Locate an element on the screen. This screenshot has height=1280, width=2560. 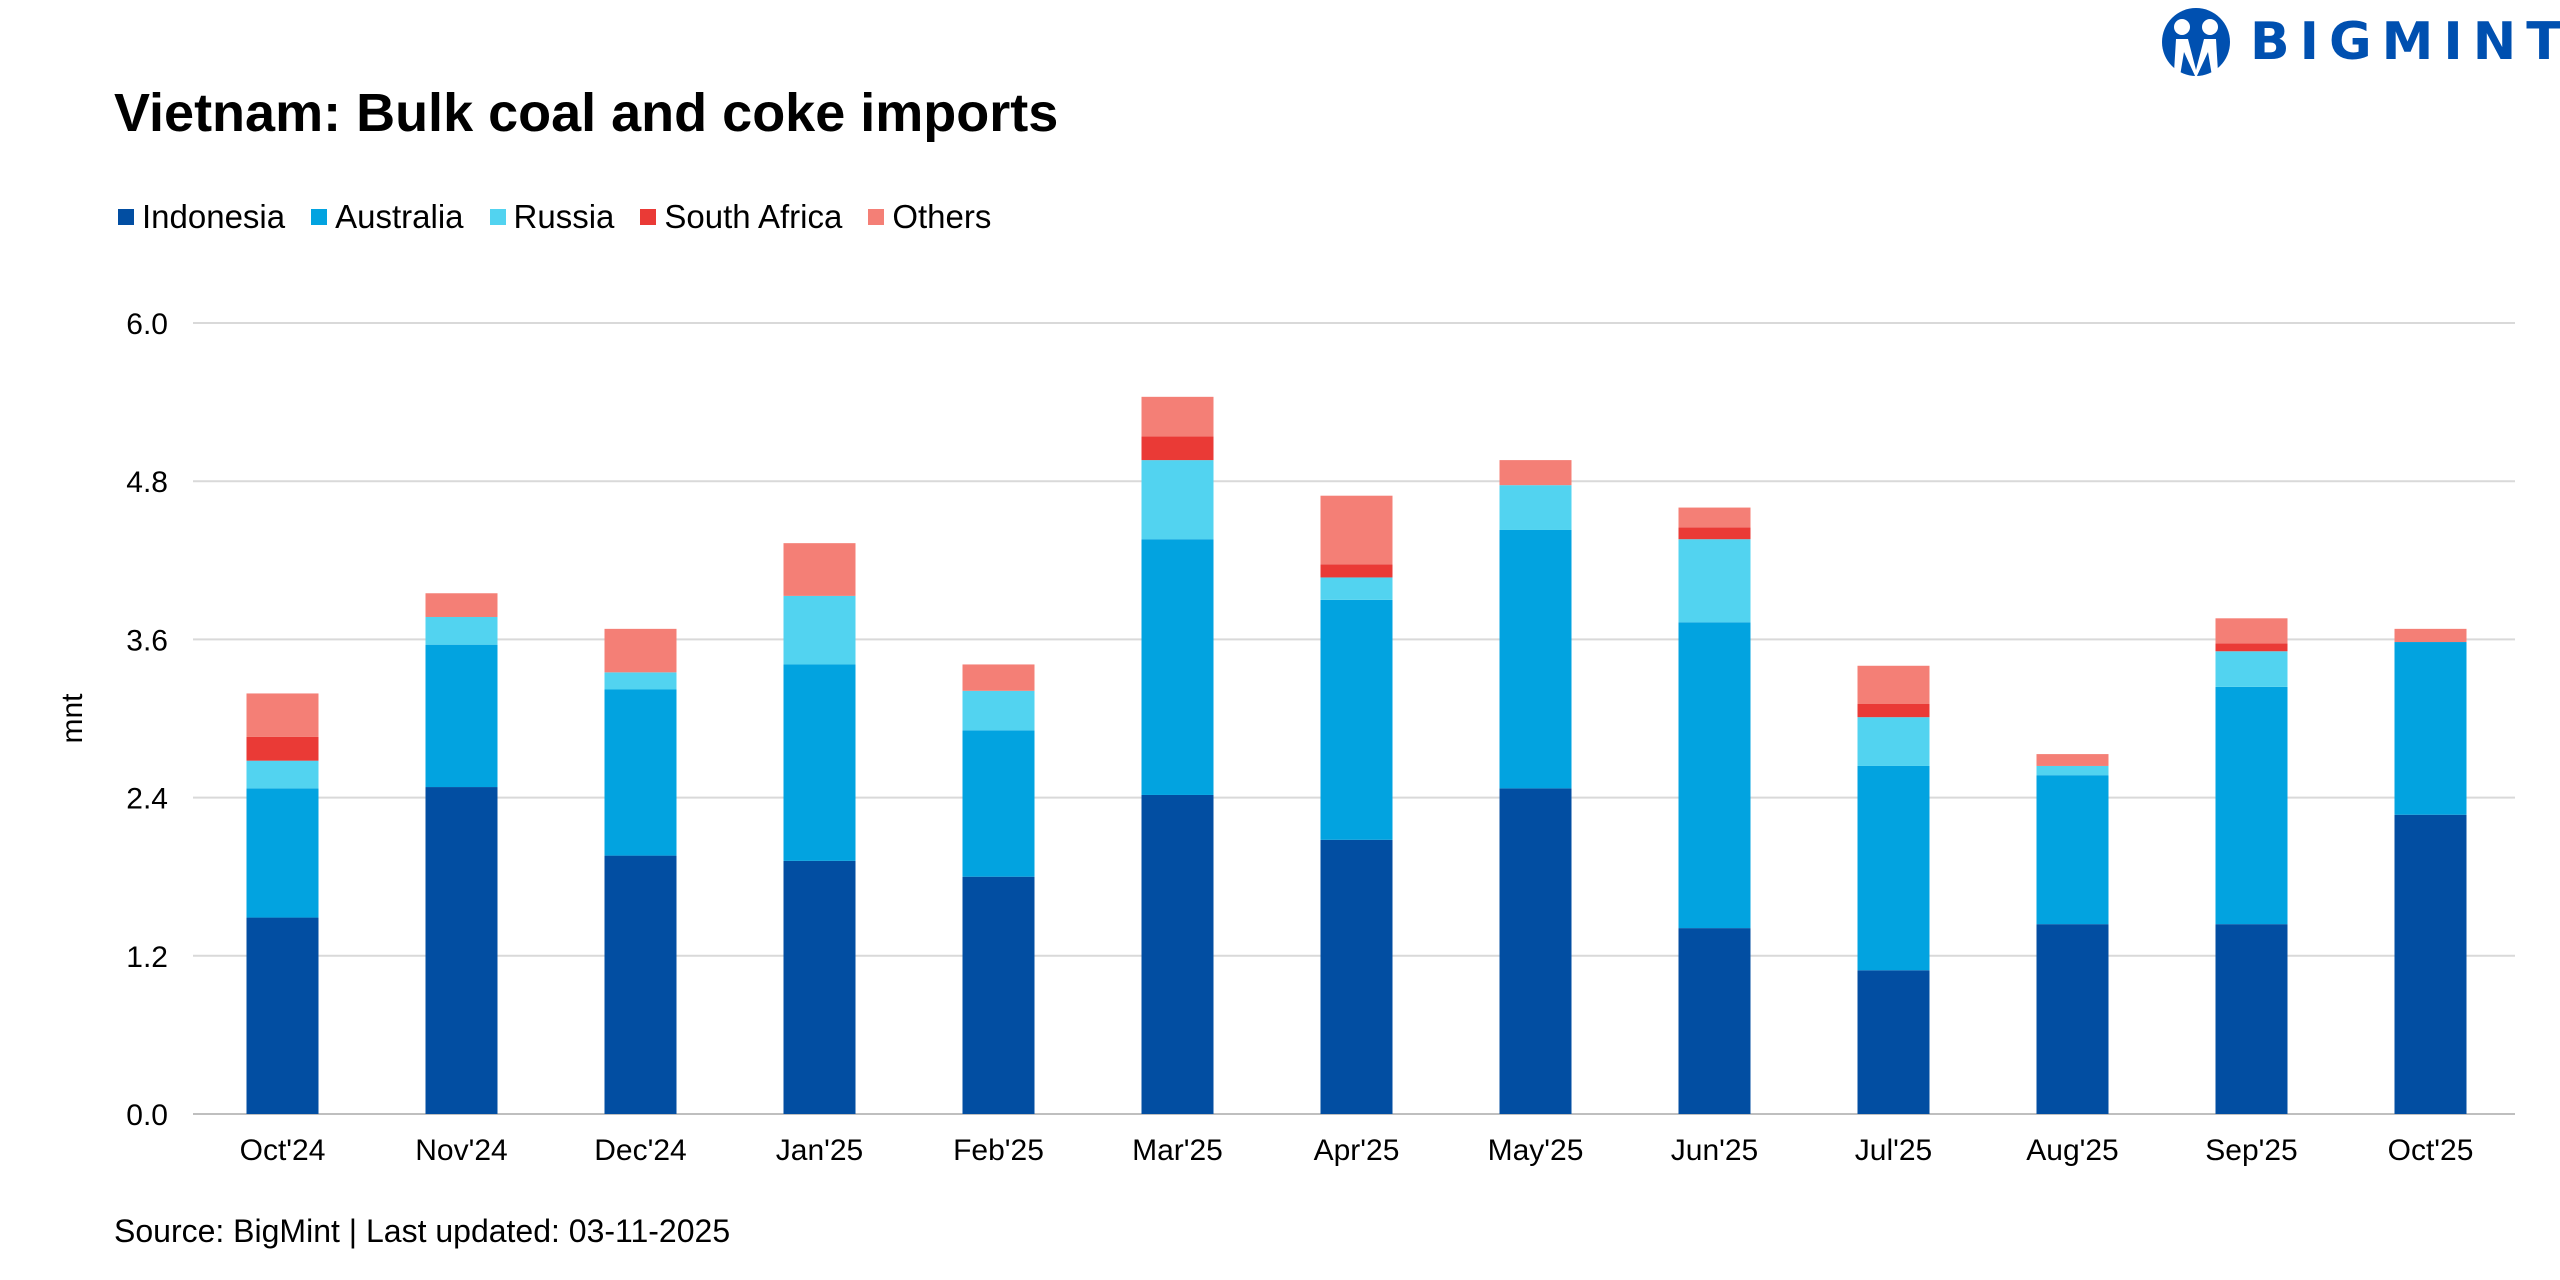
x-tick-label: Apr'25 is located at coordinates (1357, 1150).